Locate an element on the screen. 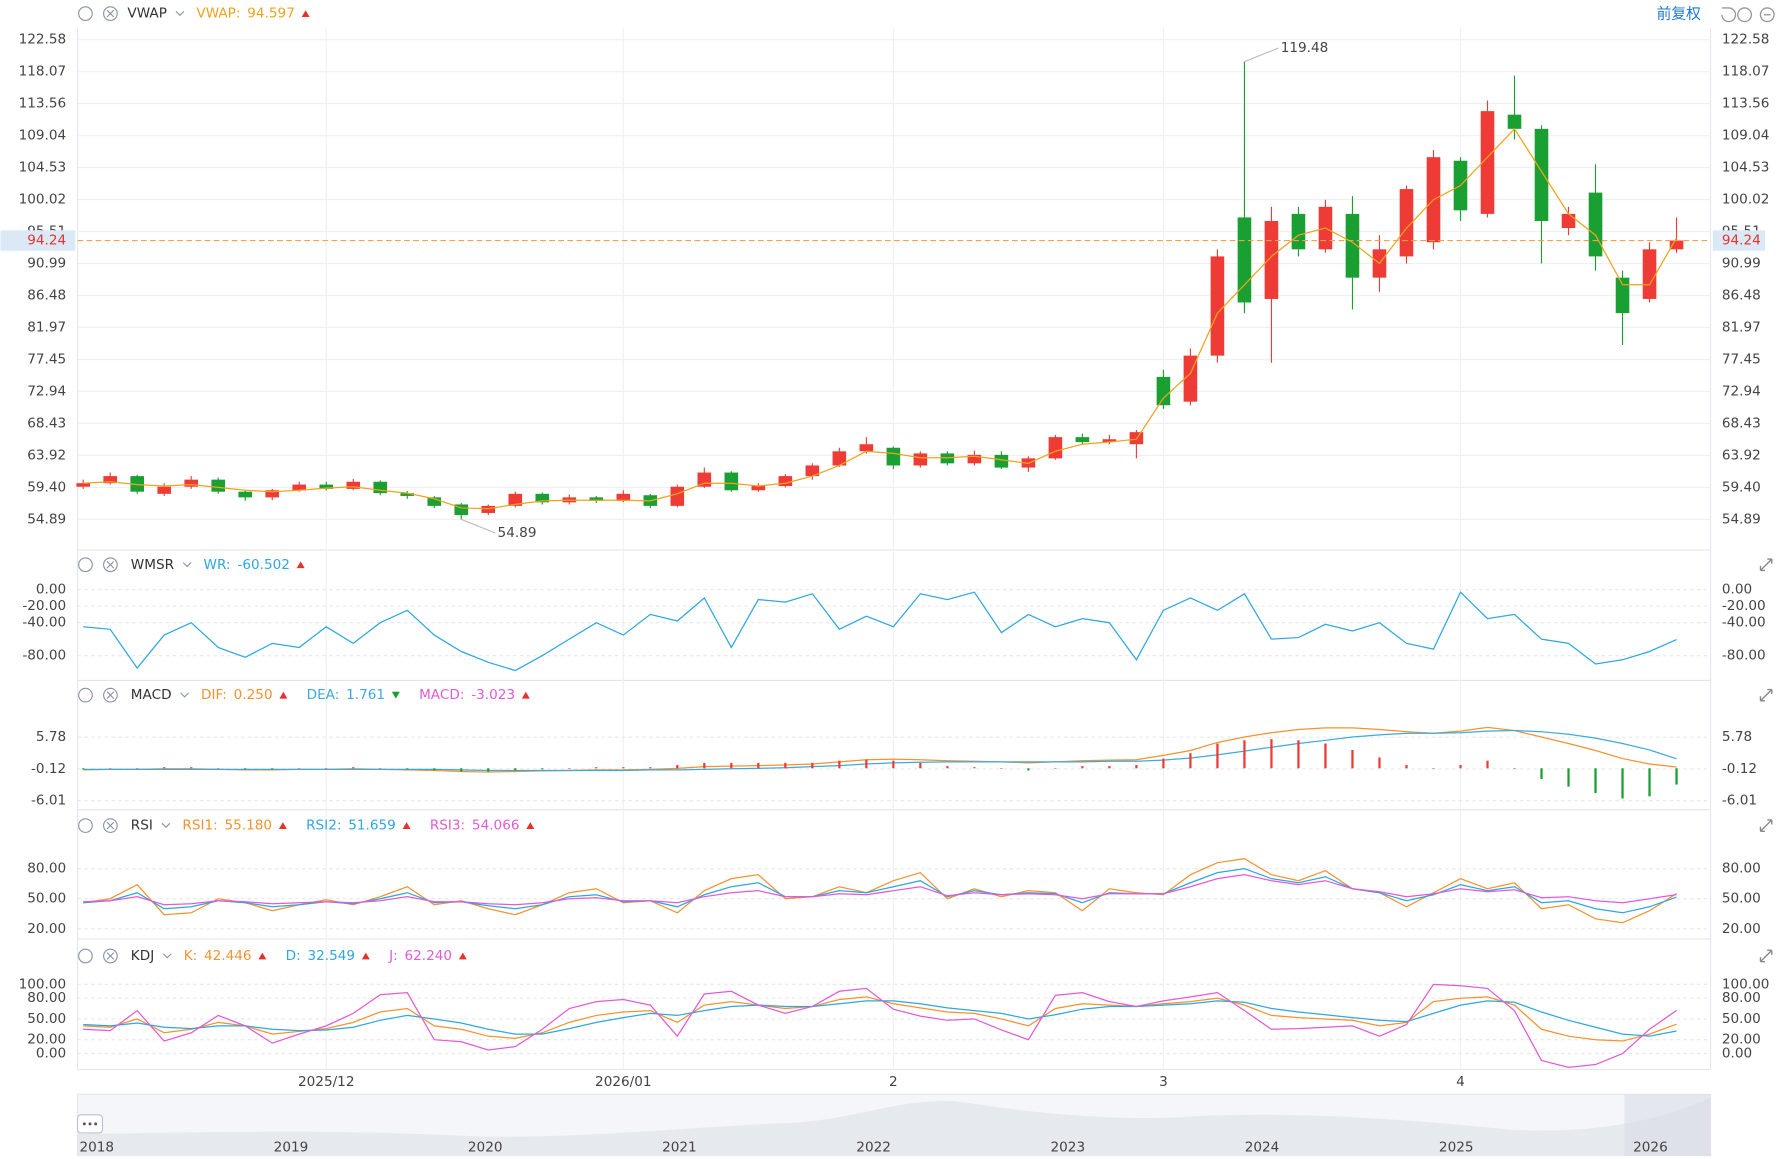  navigator is located at coordinates (894, 1125).